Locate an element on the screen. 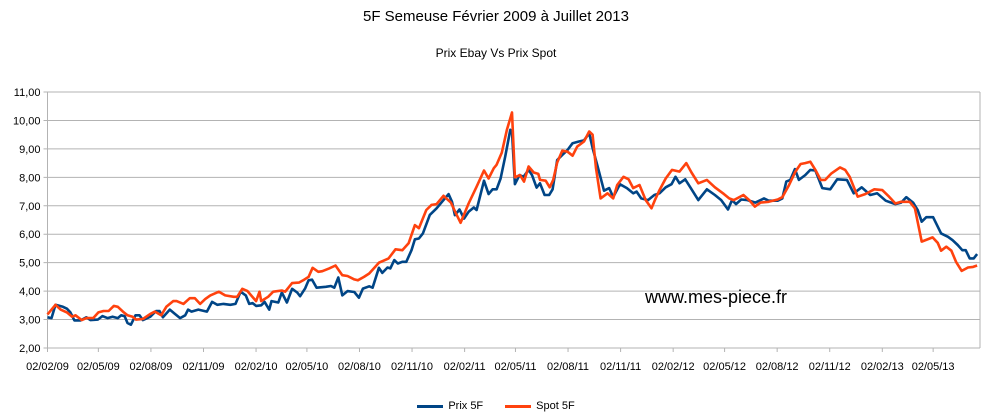 This screenshot has height=420, width=992. x-tick-label: 02/02/10 is located at coordinates (256, 367).